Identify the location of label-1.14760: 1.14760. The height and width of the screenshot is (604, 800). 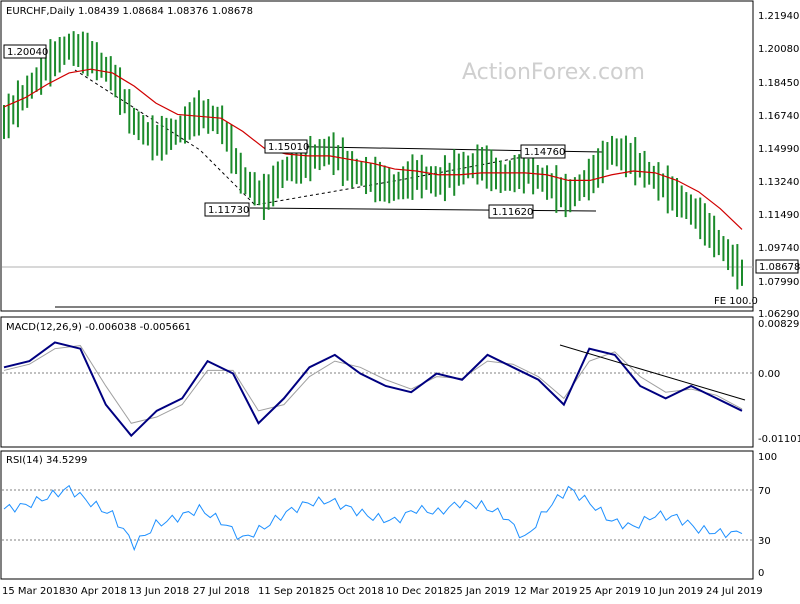
(544, 152).